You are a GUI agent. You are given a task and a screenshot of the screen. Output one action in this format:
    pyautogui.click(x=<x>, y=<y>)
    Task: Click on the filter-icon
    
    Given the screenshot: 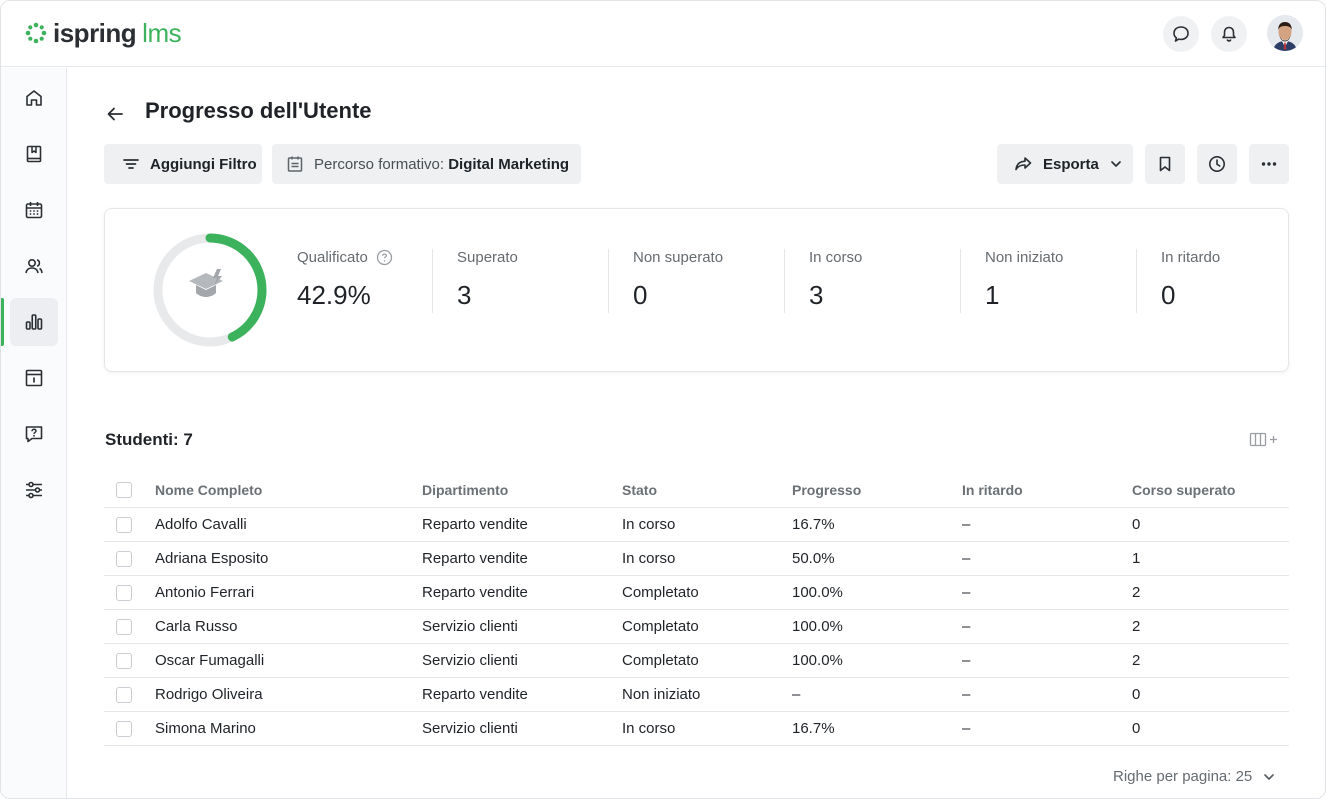 What is the action you would take?
    pyautogui.click(x=131, y=164)
    